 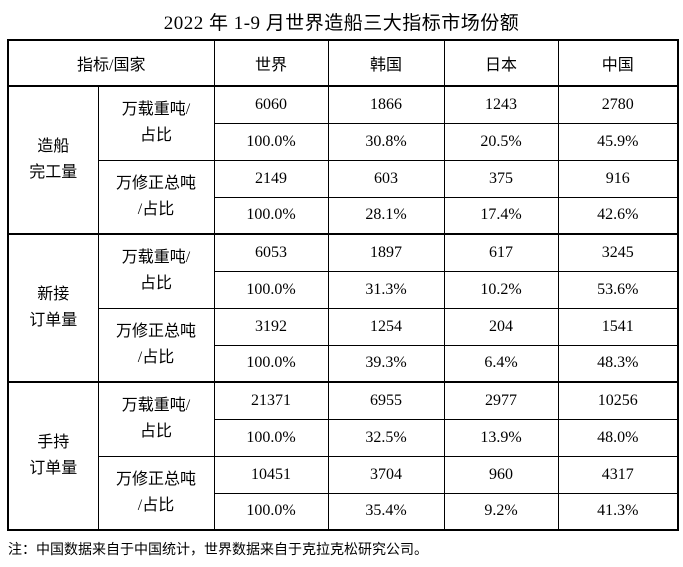 I want to click on table-row: 万修正总吨 /占比 2149 603 375 916, so click(x=343, y=197).